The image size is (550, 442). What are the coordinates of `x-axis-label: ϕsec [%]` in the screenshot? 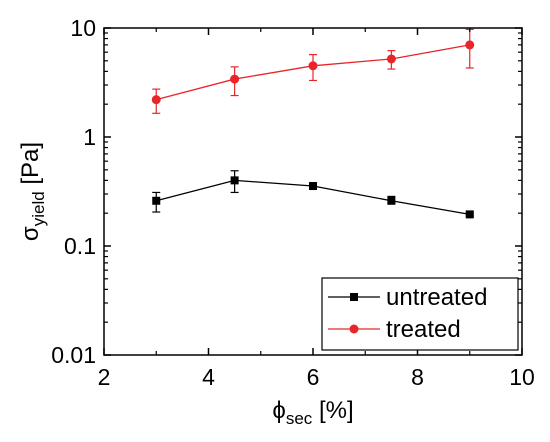 It's located at (312, 412).